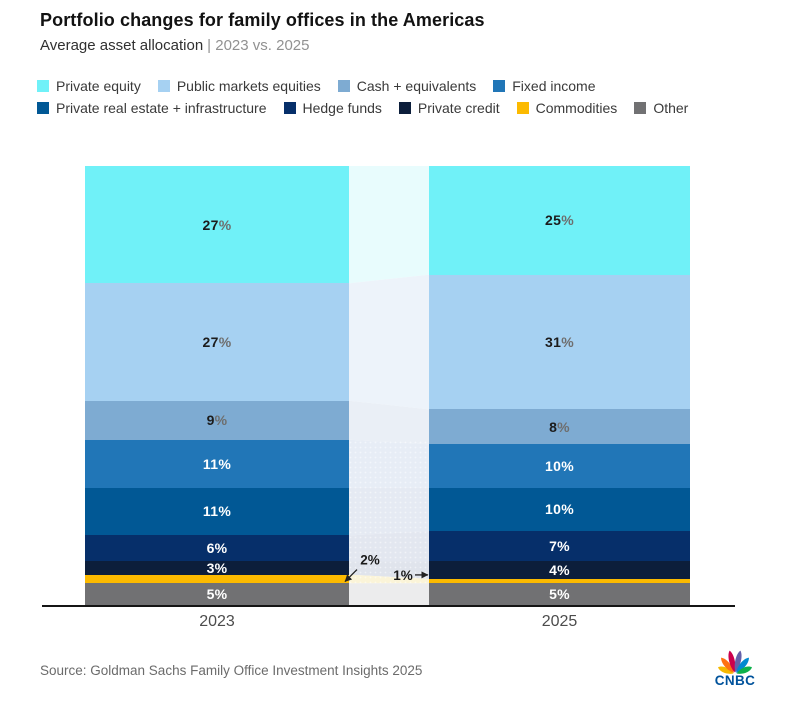 Image resolution: width=796 pixels, height=708 pixels. What do you see at coordinates (389, 342) in the screenshot?
I see `flow-public-markets-equities` at bounding box center [389, 342].